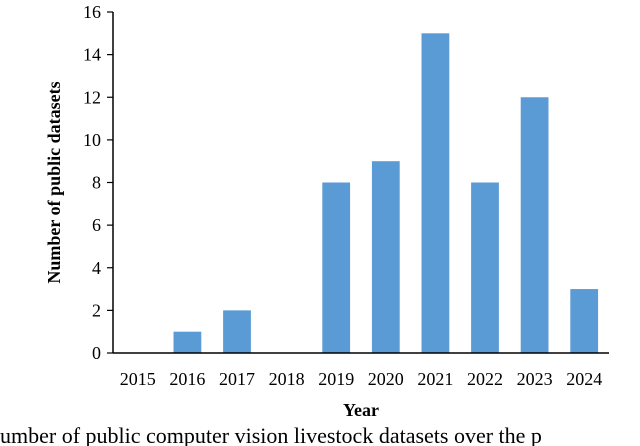 This screenshot has height=446, width=640. What do you see at coordinates (96, 225) in the screenshot?
I see `y-tick-label: 6` at bounding box center [96, 225].